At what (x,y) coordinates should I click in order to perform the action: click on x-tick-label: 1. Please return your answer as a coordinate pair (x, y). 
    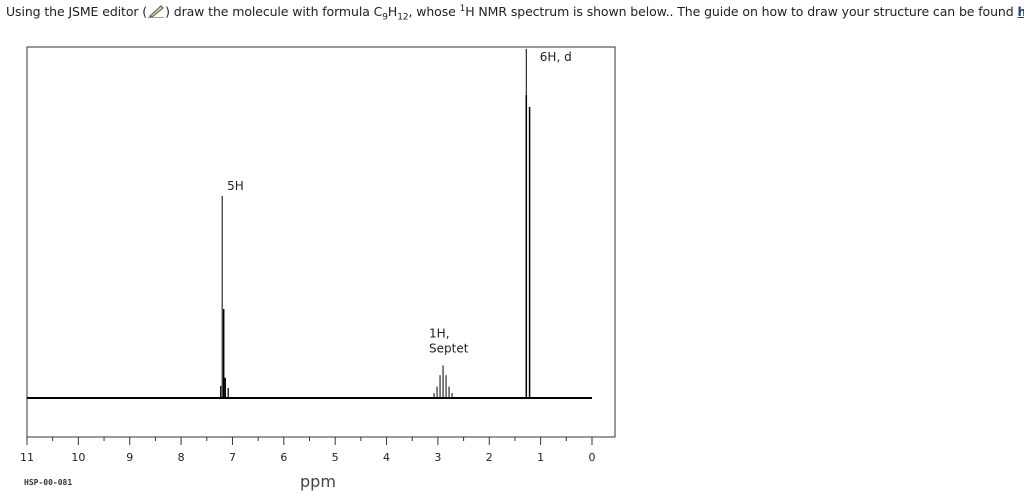
    Looking at the image, I should click on (540, 457).